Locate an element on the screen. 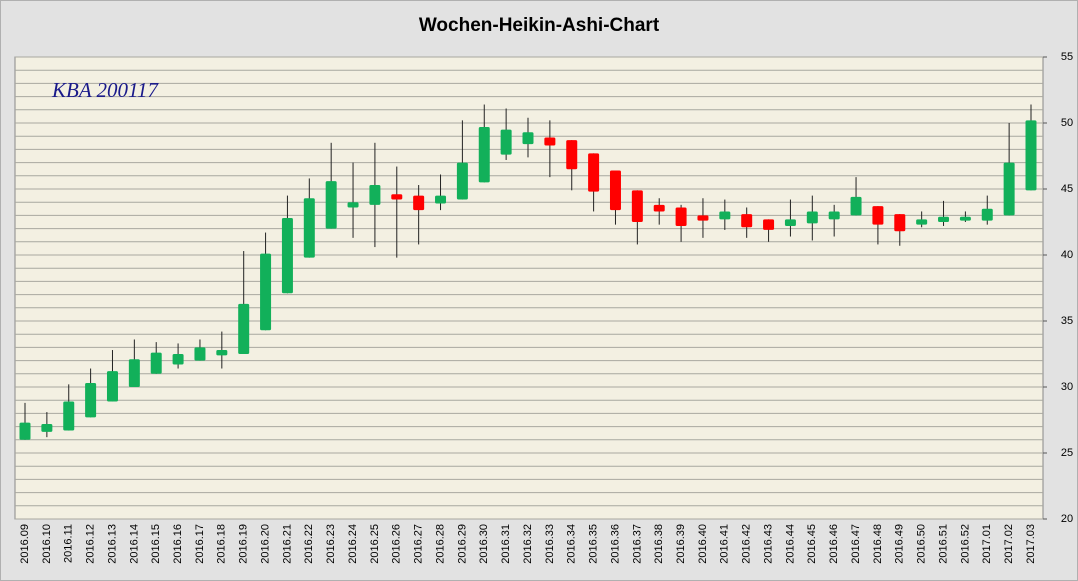 Image resolution: width=1078 pixels, height=581 pixels. y-tick-label: 20 is located at coordinates (1067, 519).